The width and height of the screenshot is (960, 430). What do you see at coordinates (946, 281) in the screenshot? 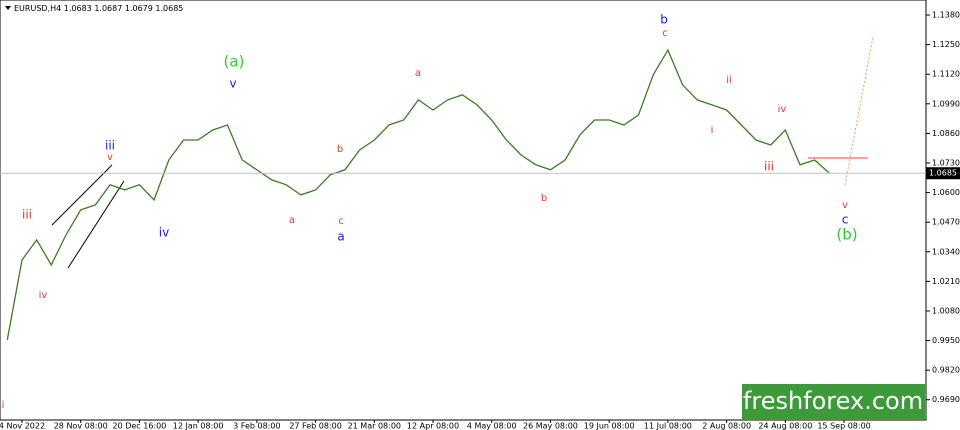
I see `y-tick-label: 1.0210` at bounding box center [946, 281].